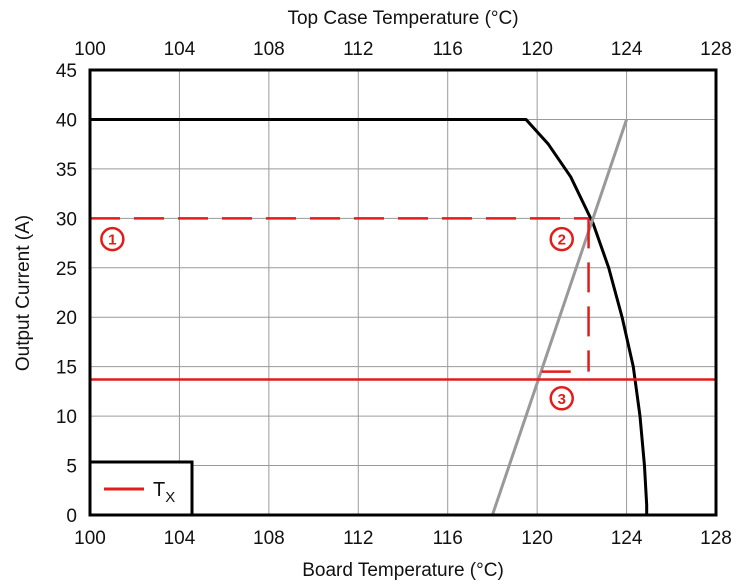 Image resolution: width=738 pixels, height=584 pixels. I want to click on x2-tick-label: 100, so click(90, 49).